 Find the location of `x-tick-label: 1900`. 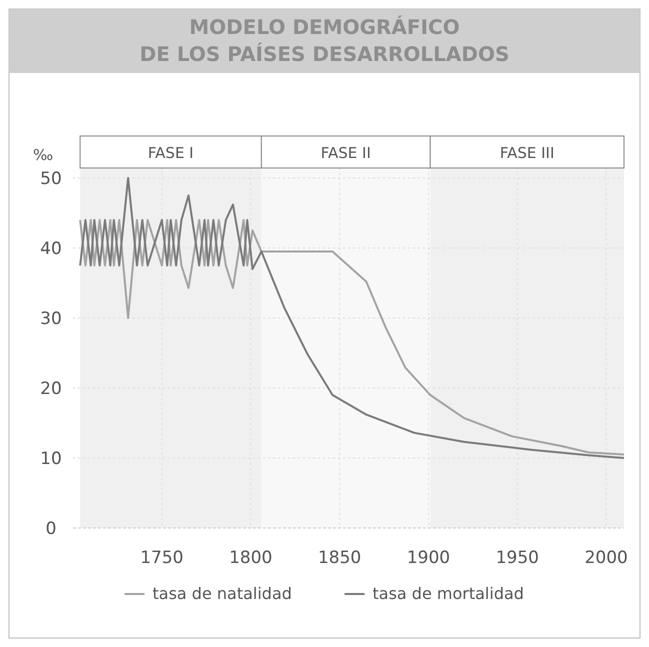

x-tick-label: 1900 is located at coordinates (428, 558).